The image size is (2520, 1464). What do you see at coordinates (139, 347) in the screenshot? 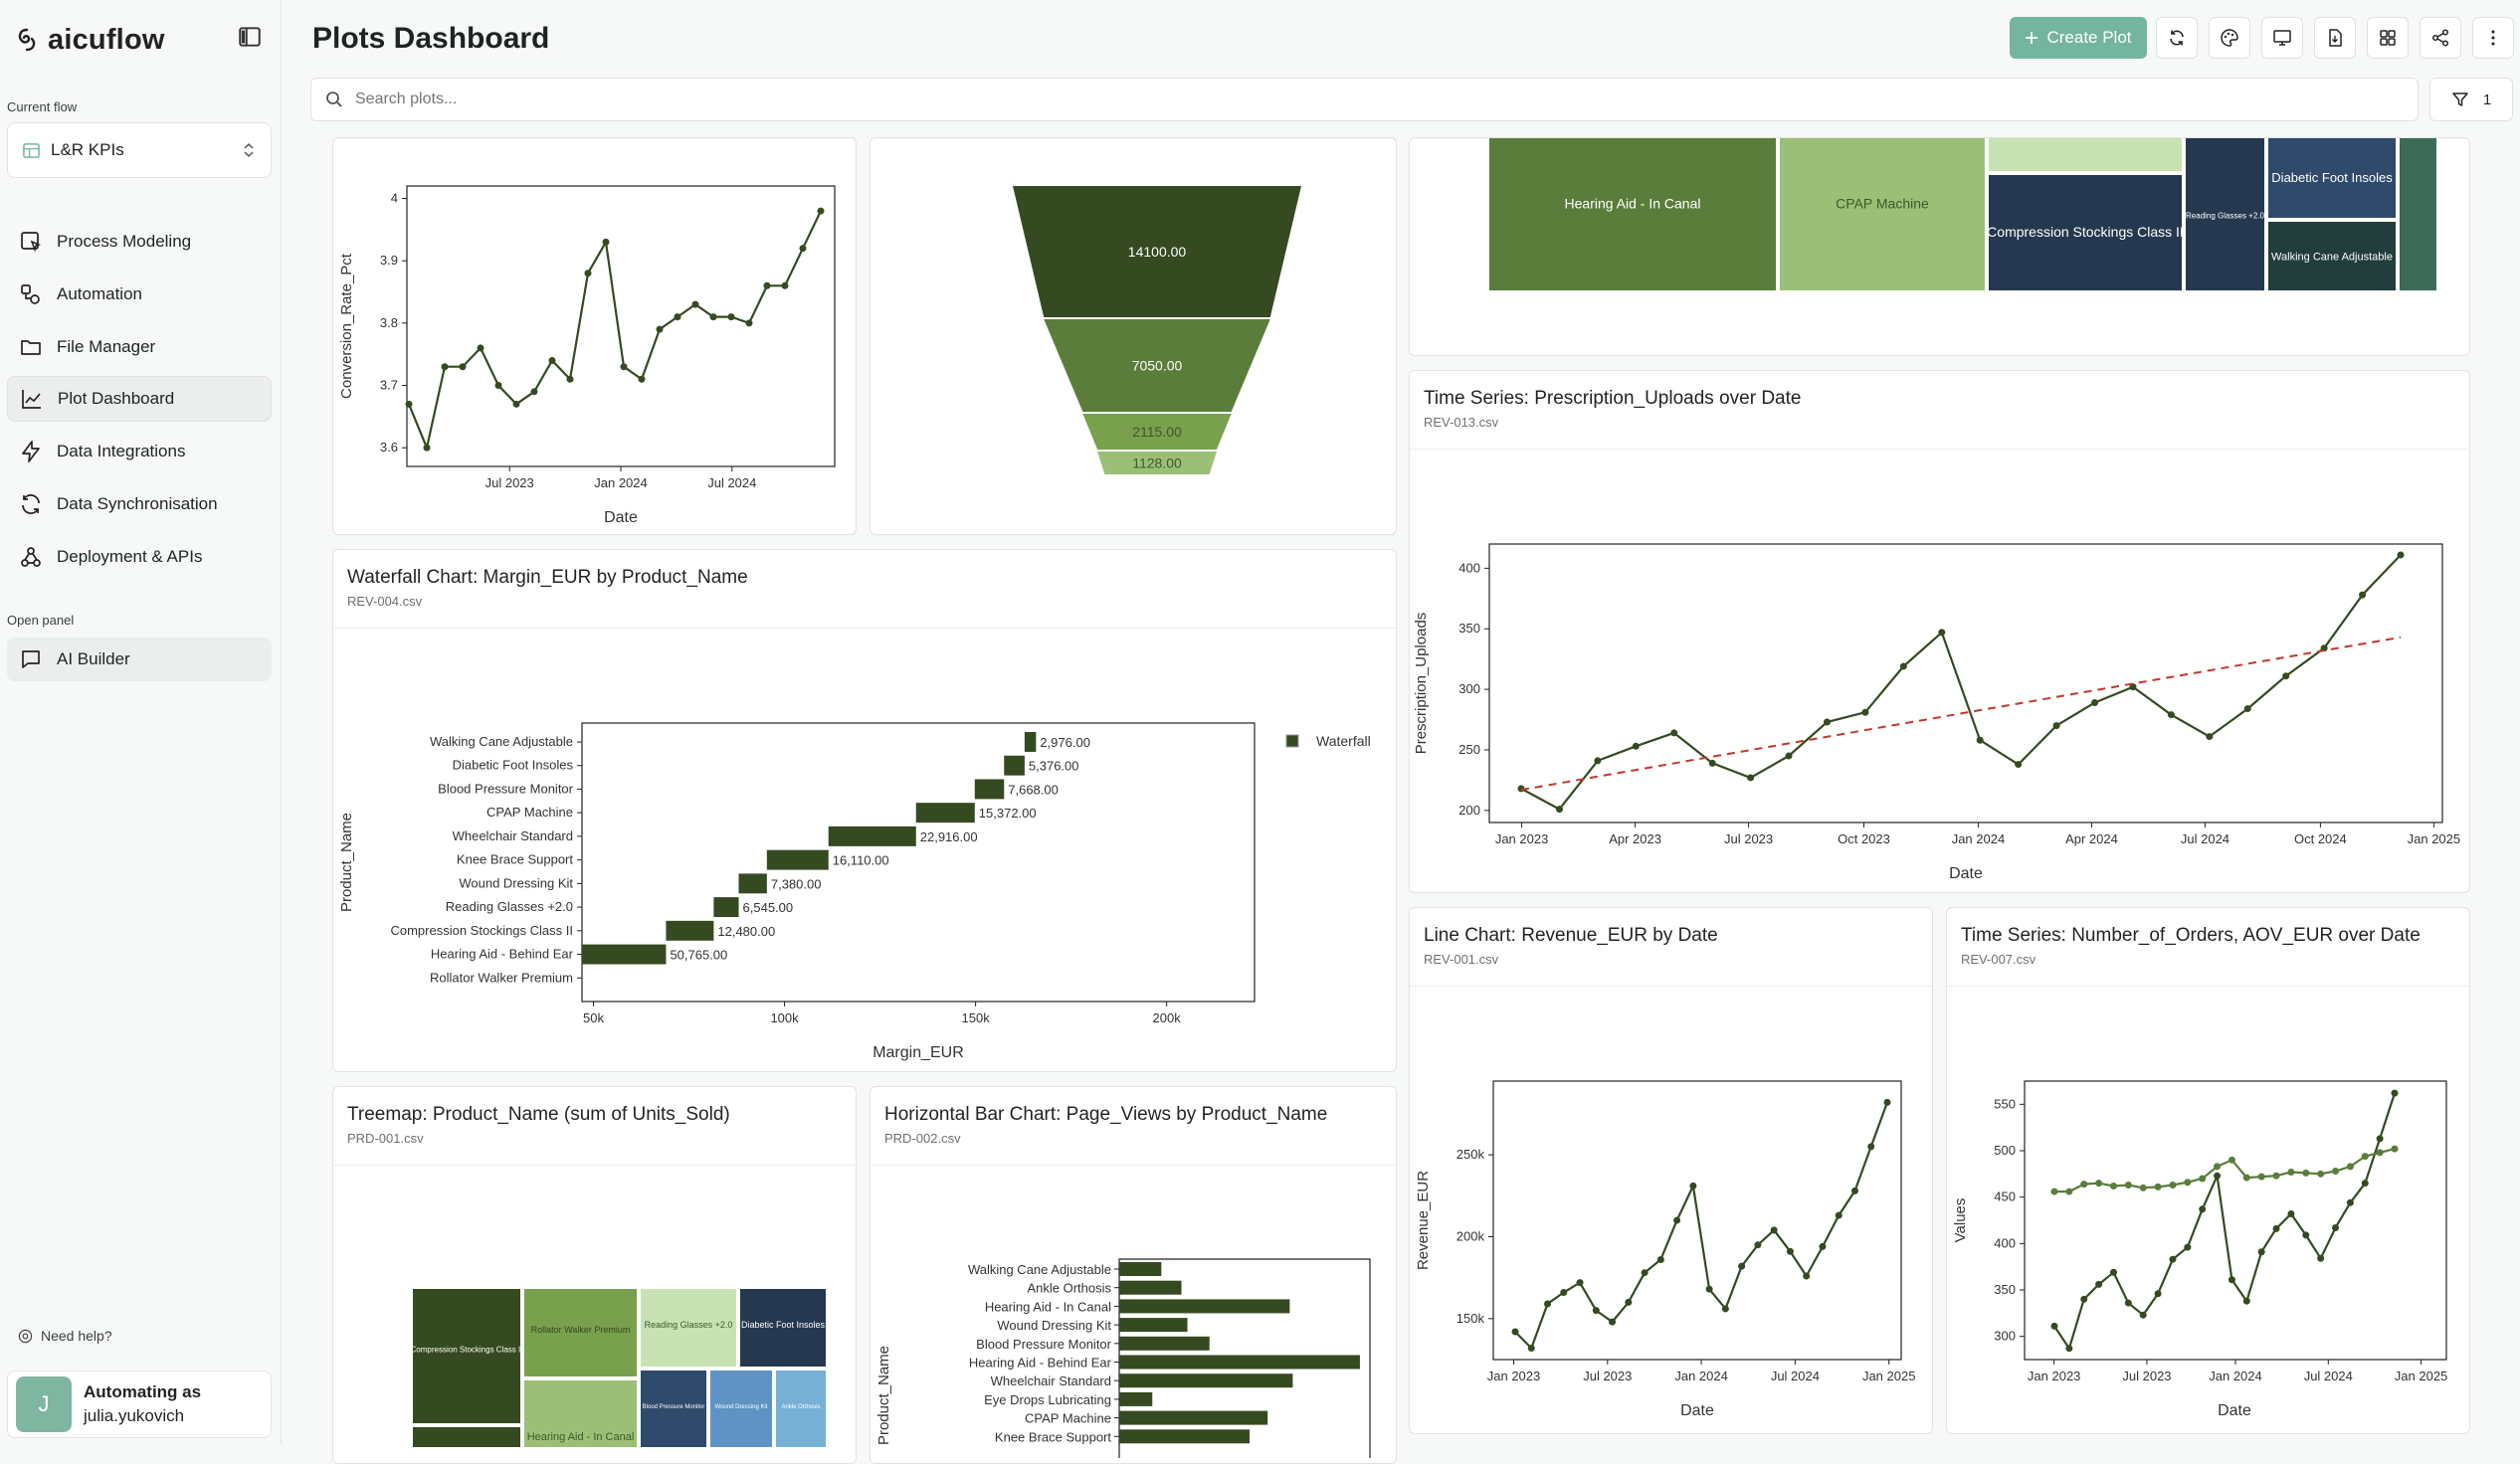
I see `sidebar-item-file-manager: File Manager` at bounding box center [139, 347].